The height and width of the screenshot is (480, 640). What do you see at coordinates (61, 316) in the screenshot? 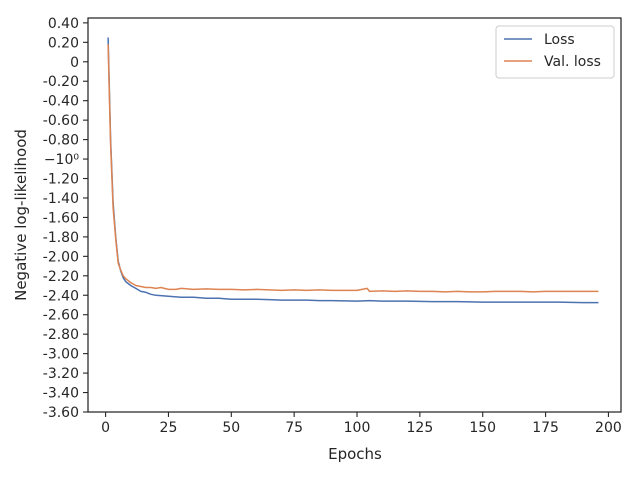
I see `y-tick-label: -2.60` at bounding box center [61, 316].